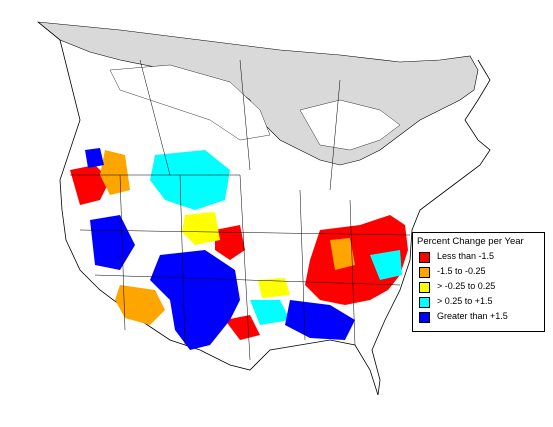 Image resolution: width=553 pixels, height=427 pixels. I want to click on legend-label: > 0.25 to +1.5, so click(465, 301).